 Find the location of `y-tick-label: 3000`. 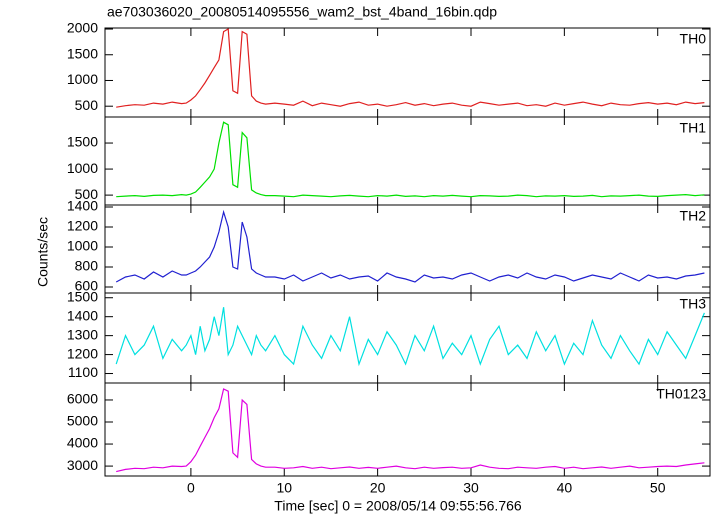

y-tick-label: 3000 is located at coordinates (82, 465).